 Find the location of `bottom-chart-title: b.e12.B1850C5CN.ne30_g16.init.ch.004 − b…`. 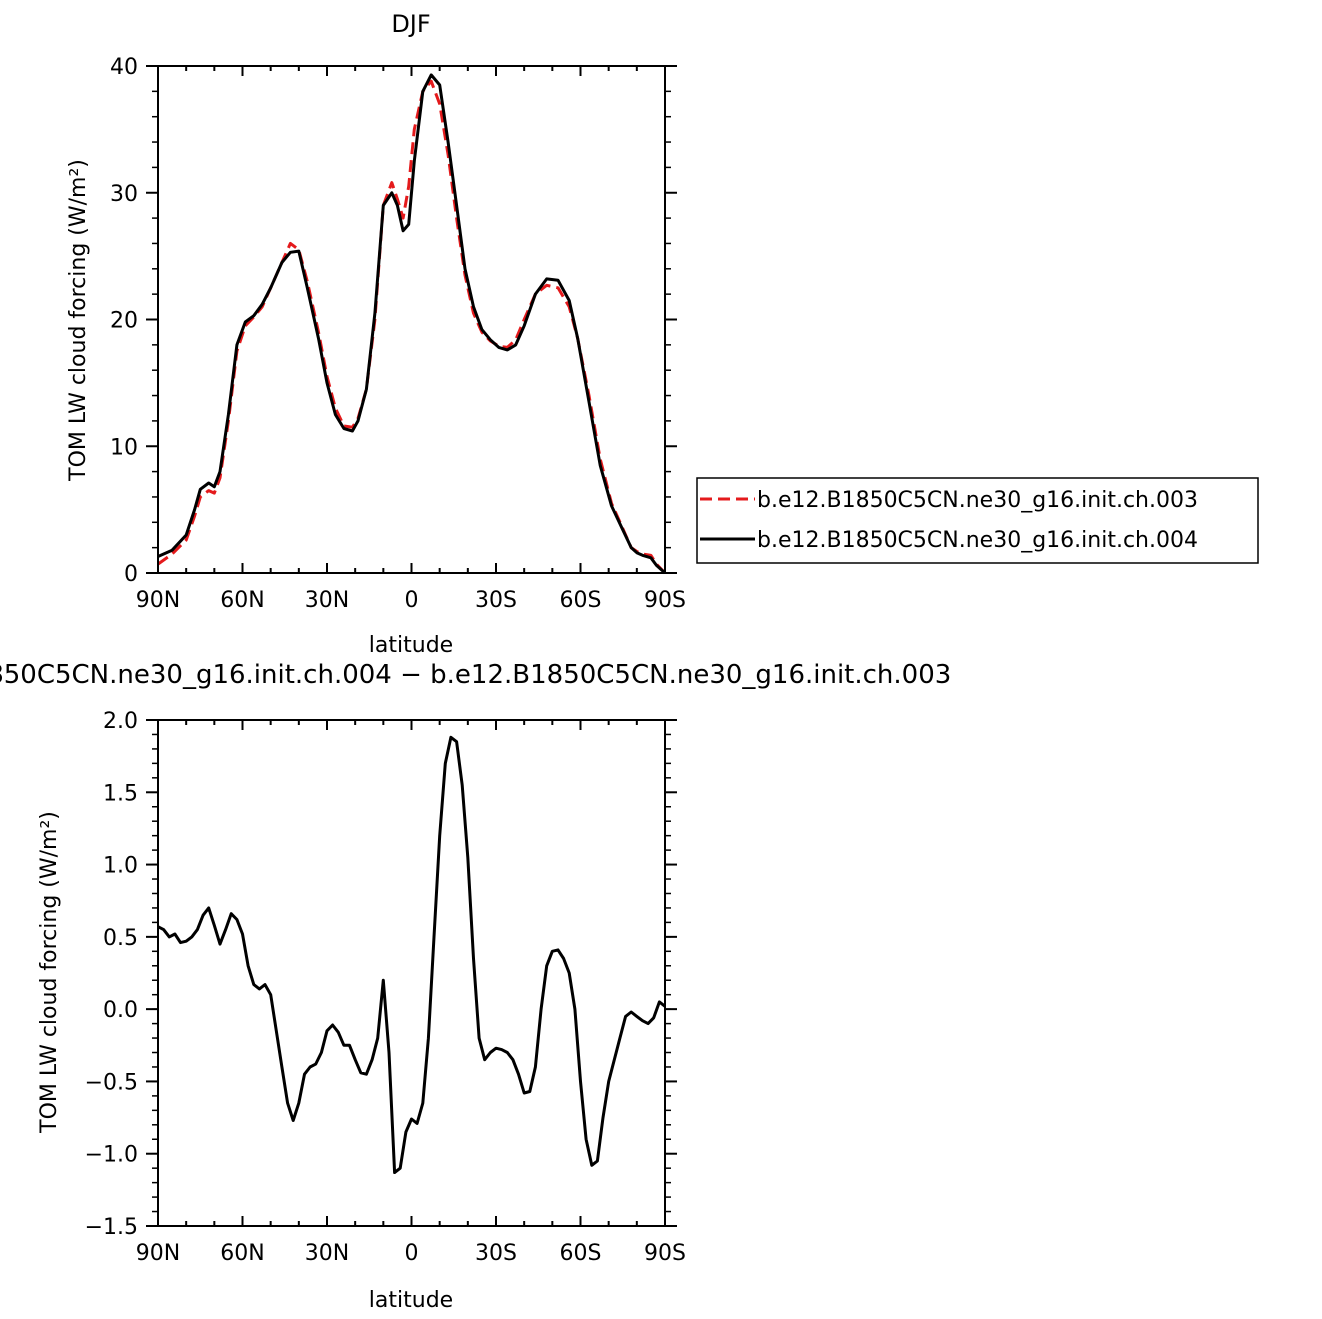

bottom-chart-title: b.e12.B1850C5CN.ne30_g16.init.ch.004 − b… is located at coordinates (475, 675).